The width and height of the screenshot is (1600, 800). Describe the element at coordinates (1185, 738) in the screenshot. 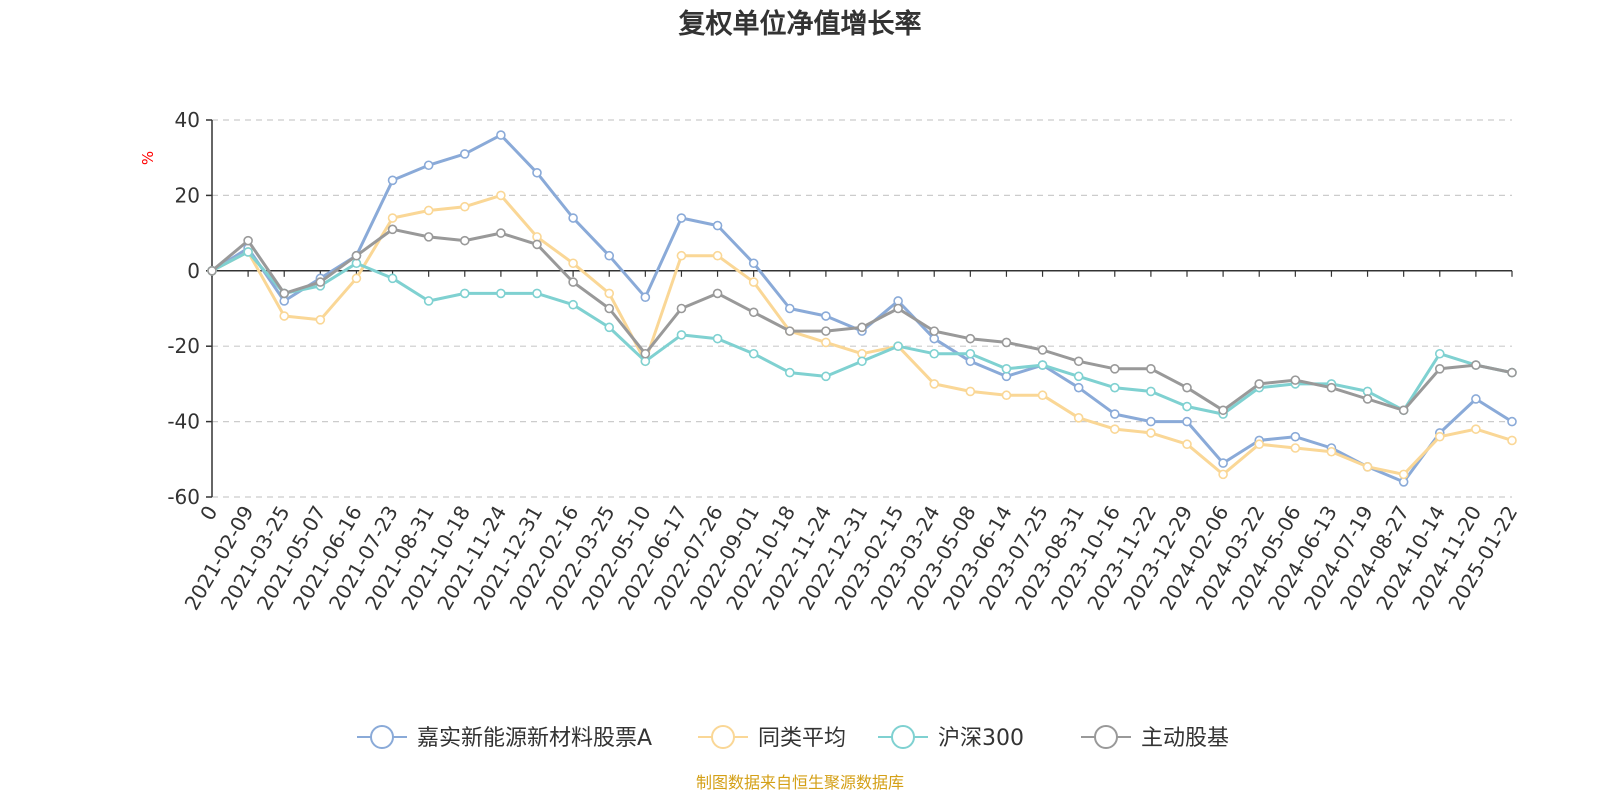

I see `legend-label: 主动股基` at that location.